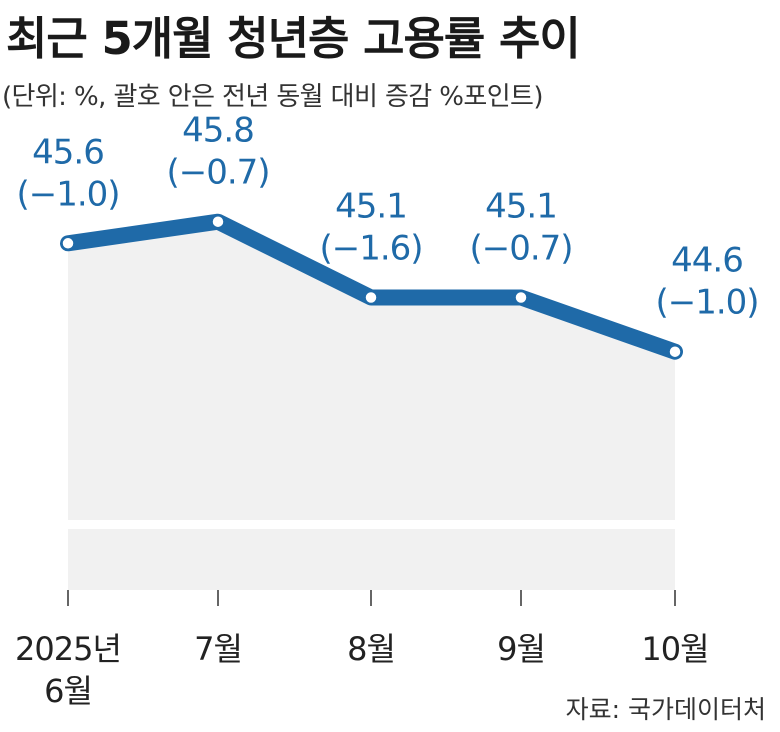 This screenshot has height=732, width=780. Describe the element at coordinates (272, 97) in the screenshot. I see `chart-subtitle: (단위: %, 괄호 안은 전년 동월 대비 증감 %포인트)` at that location.